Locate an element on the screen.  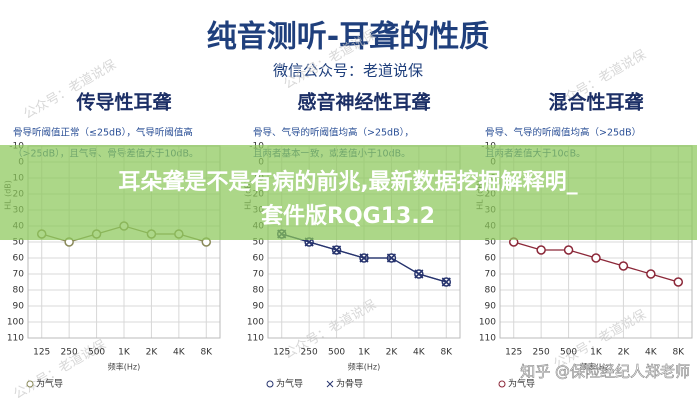
panel-note: 骨导听阈值正常（≤25dB），气导听阈值高 is located at coordinates (103, 133).